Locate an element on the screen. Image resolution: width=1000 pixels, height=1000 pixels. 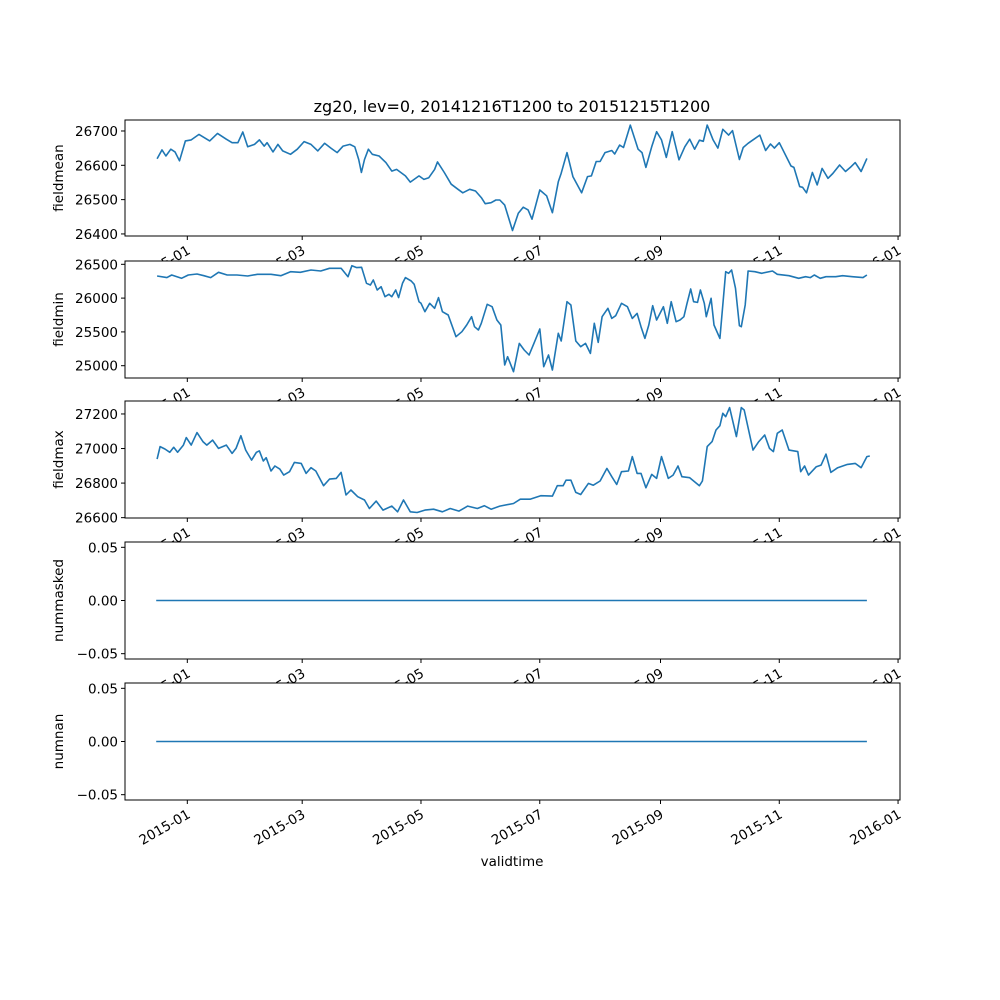
y-axis-label: fieldmean is located at coordinates (59, 177).